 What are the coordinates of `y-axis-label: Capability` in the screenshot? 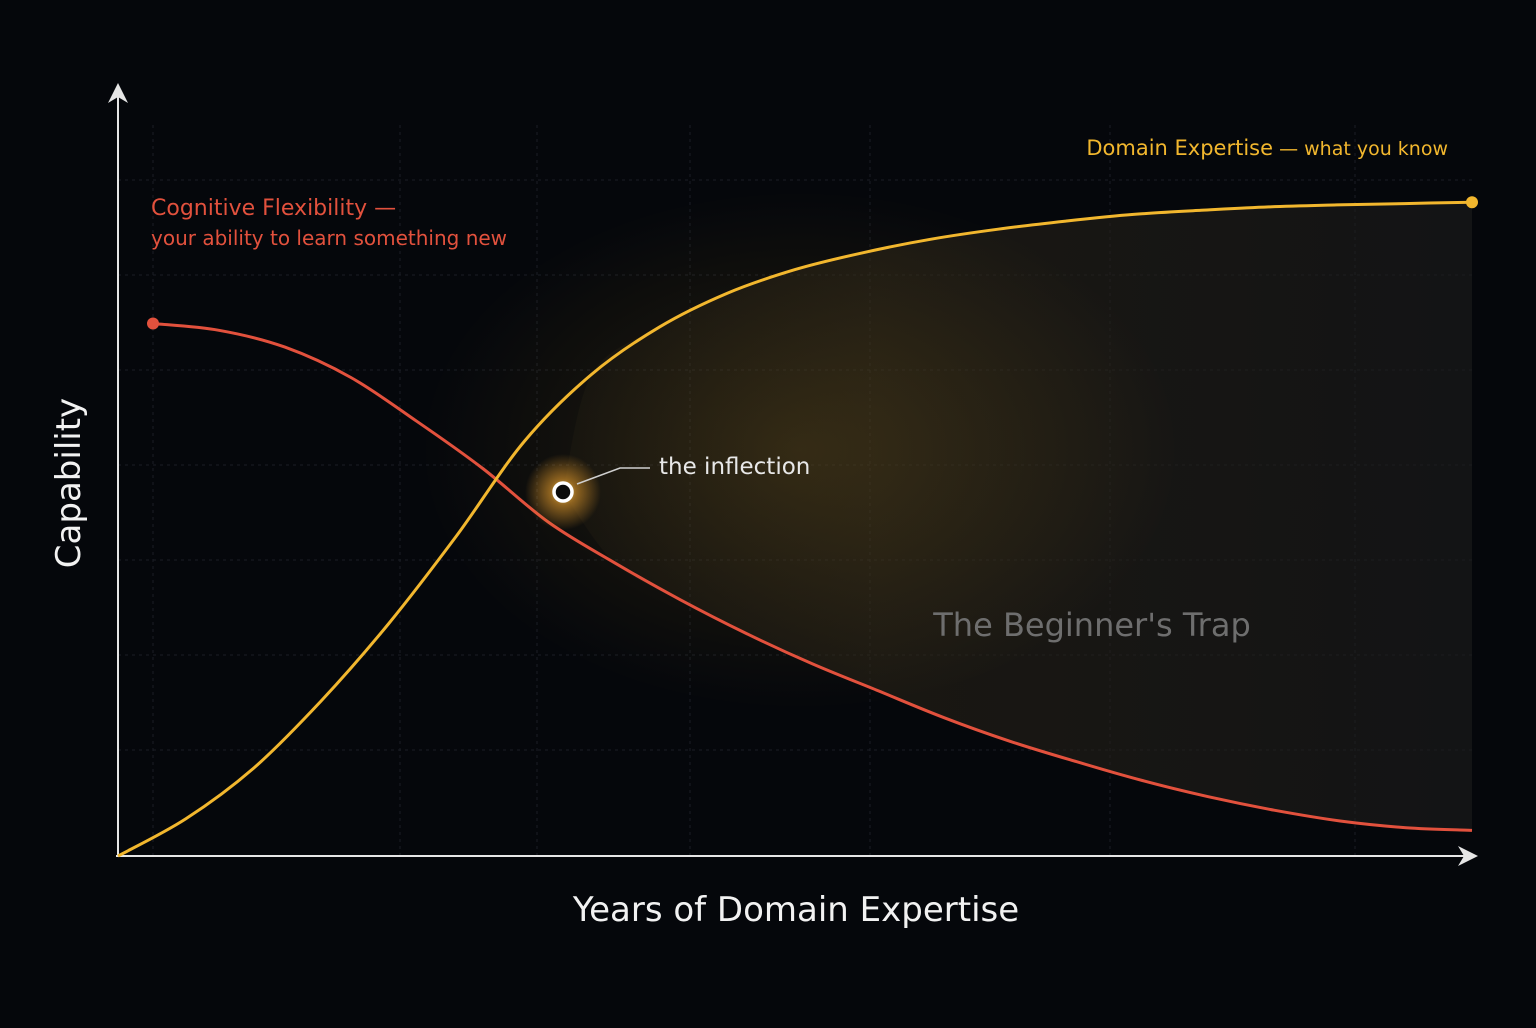 It's located at (69, 483).